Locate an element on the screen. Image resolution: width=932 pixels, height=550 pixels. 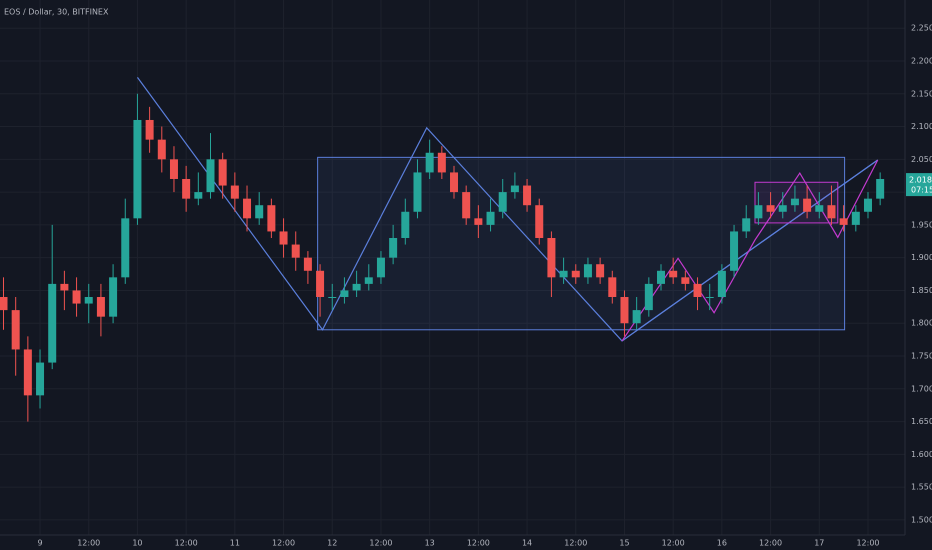
y-tick-label: 1.8000 is located at coordinates (921, 323).